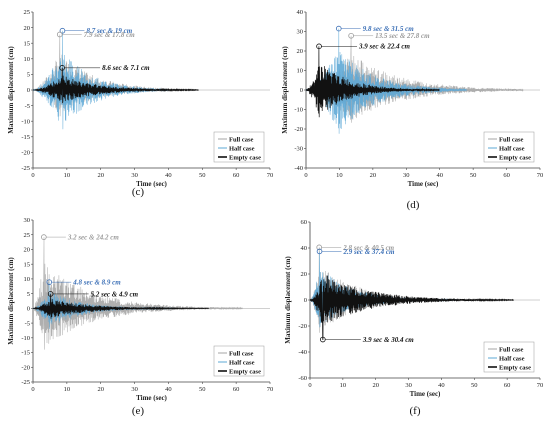 The image size is (550, 424). Describe the element at coordinates (93, 237) in the screenshot. I see `annotation-label: 3.2 sec & 24.2 cm` at that location.